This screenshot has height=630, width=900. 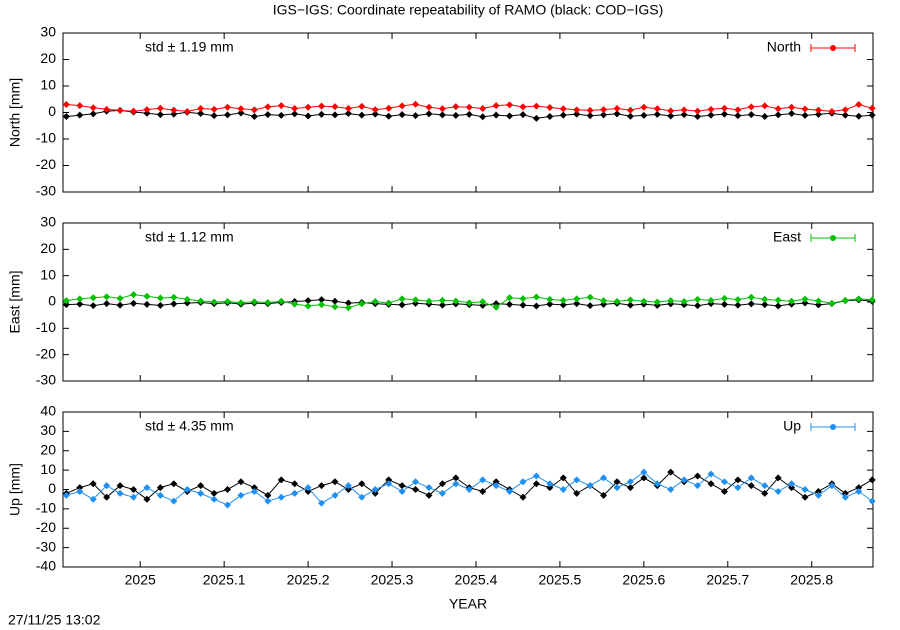 I want to click on y-tick-label: 30, so click(x=48, y=222).